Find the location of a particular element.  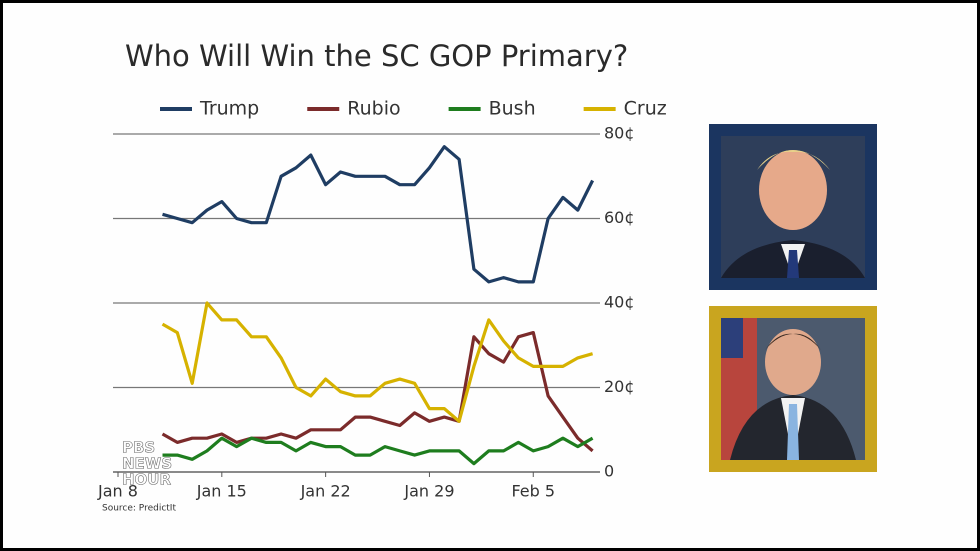

photo-cruz is located at coordinates (793, 389).